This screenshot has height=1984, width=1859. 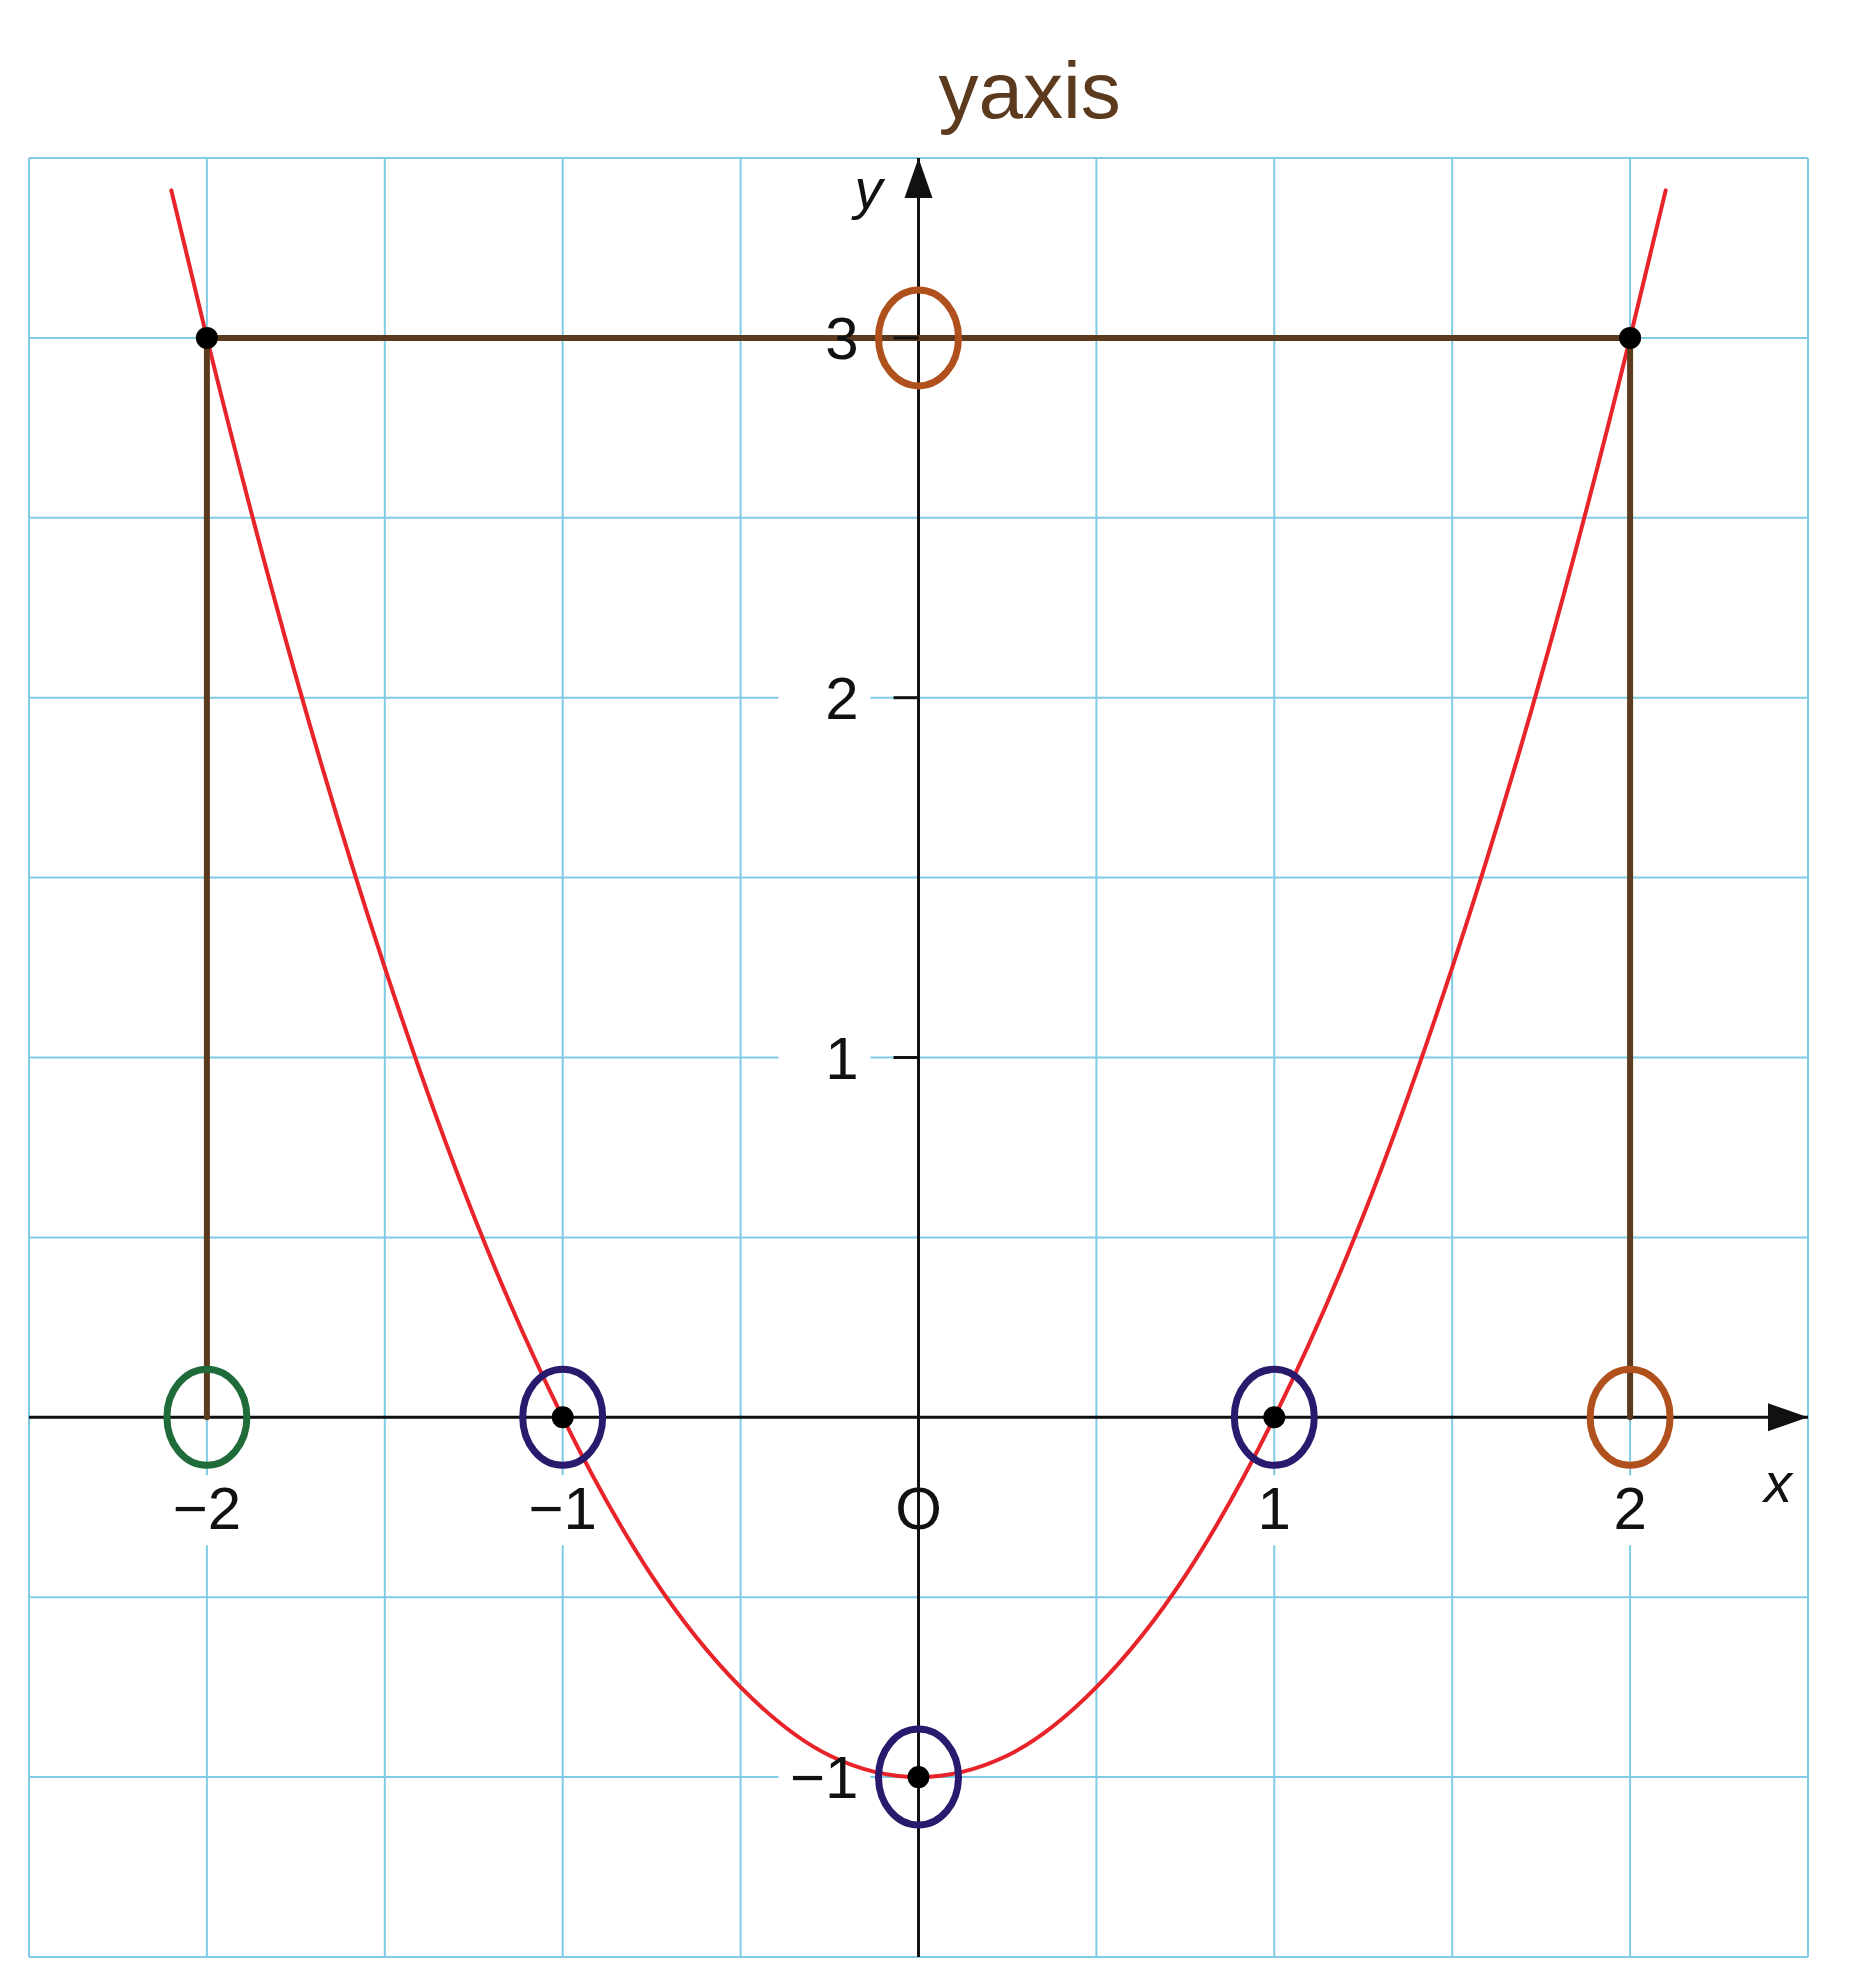 What do you see at coordinates (207, 1509) in the screenshot?
I see `x-tick-label: −2` at bounding box center [207, 1509].